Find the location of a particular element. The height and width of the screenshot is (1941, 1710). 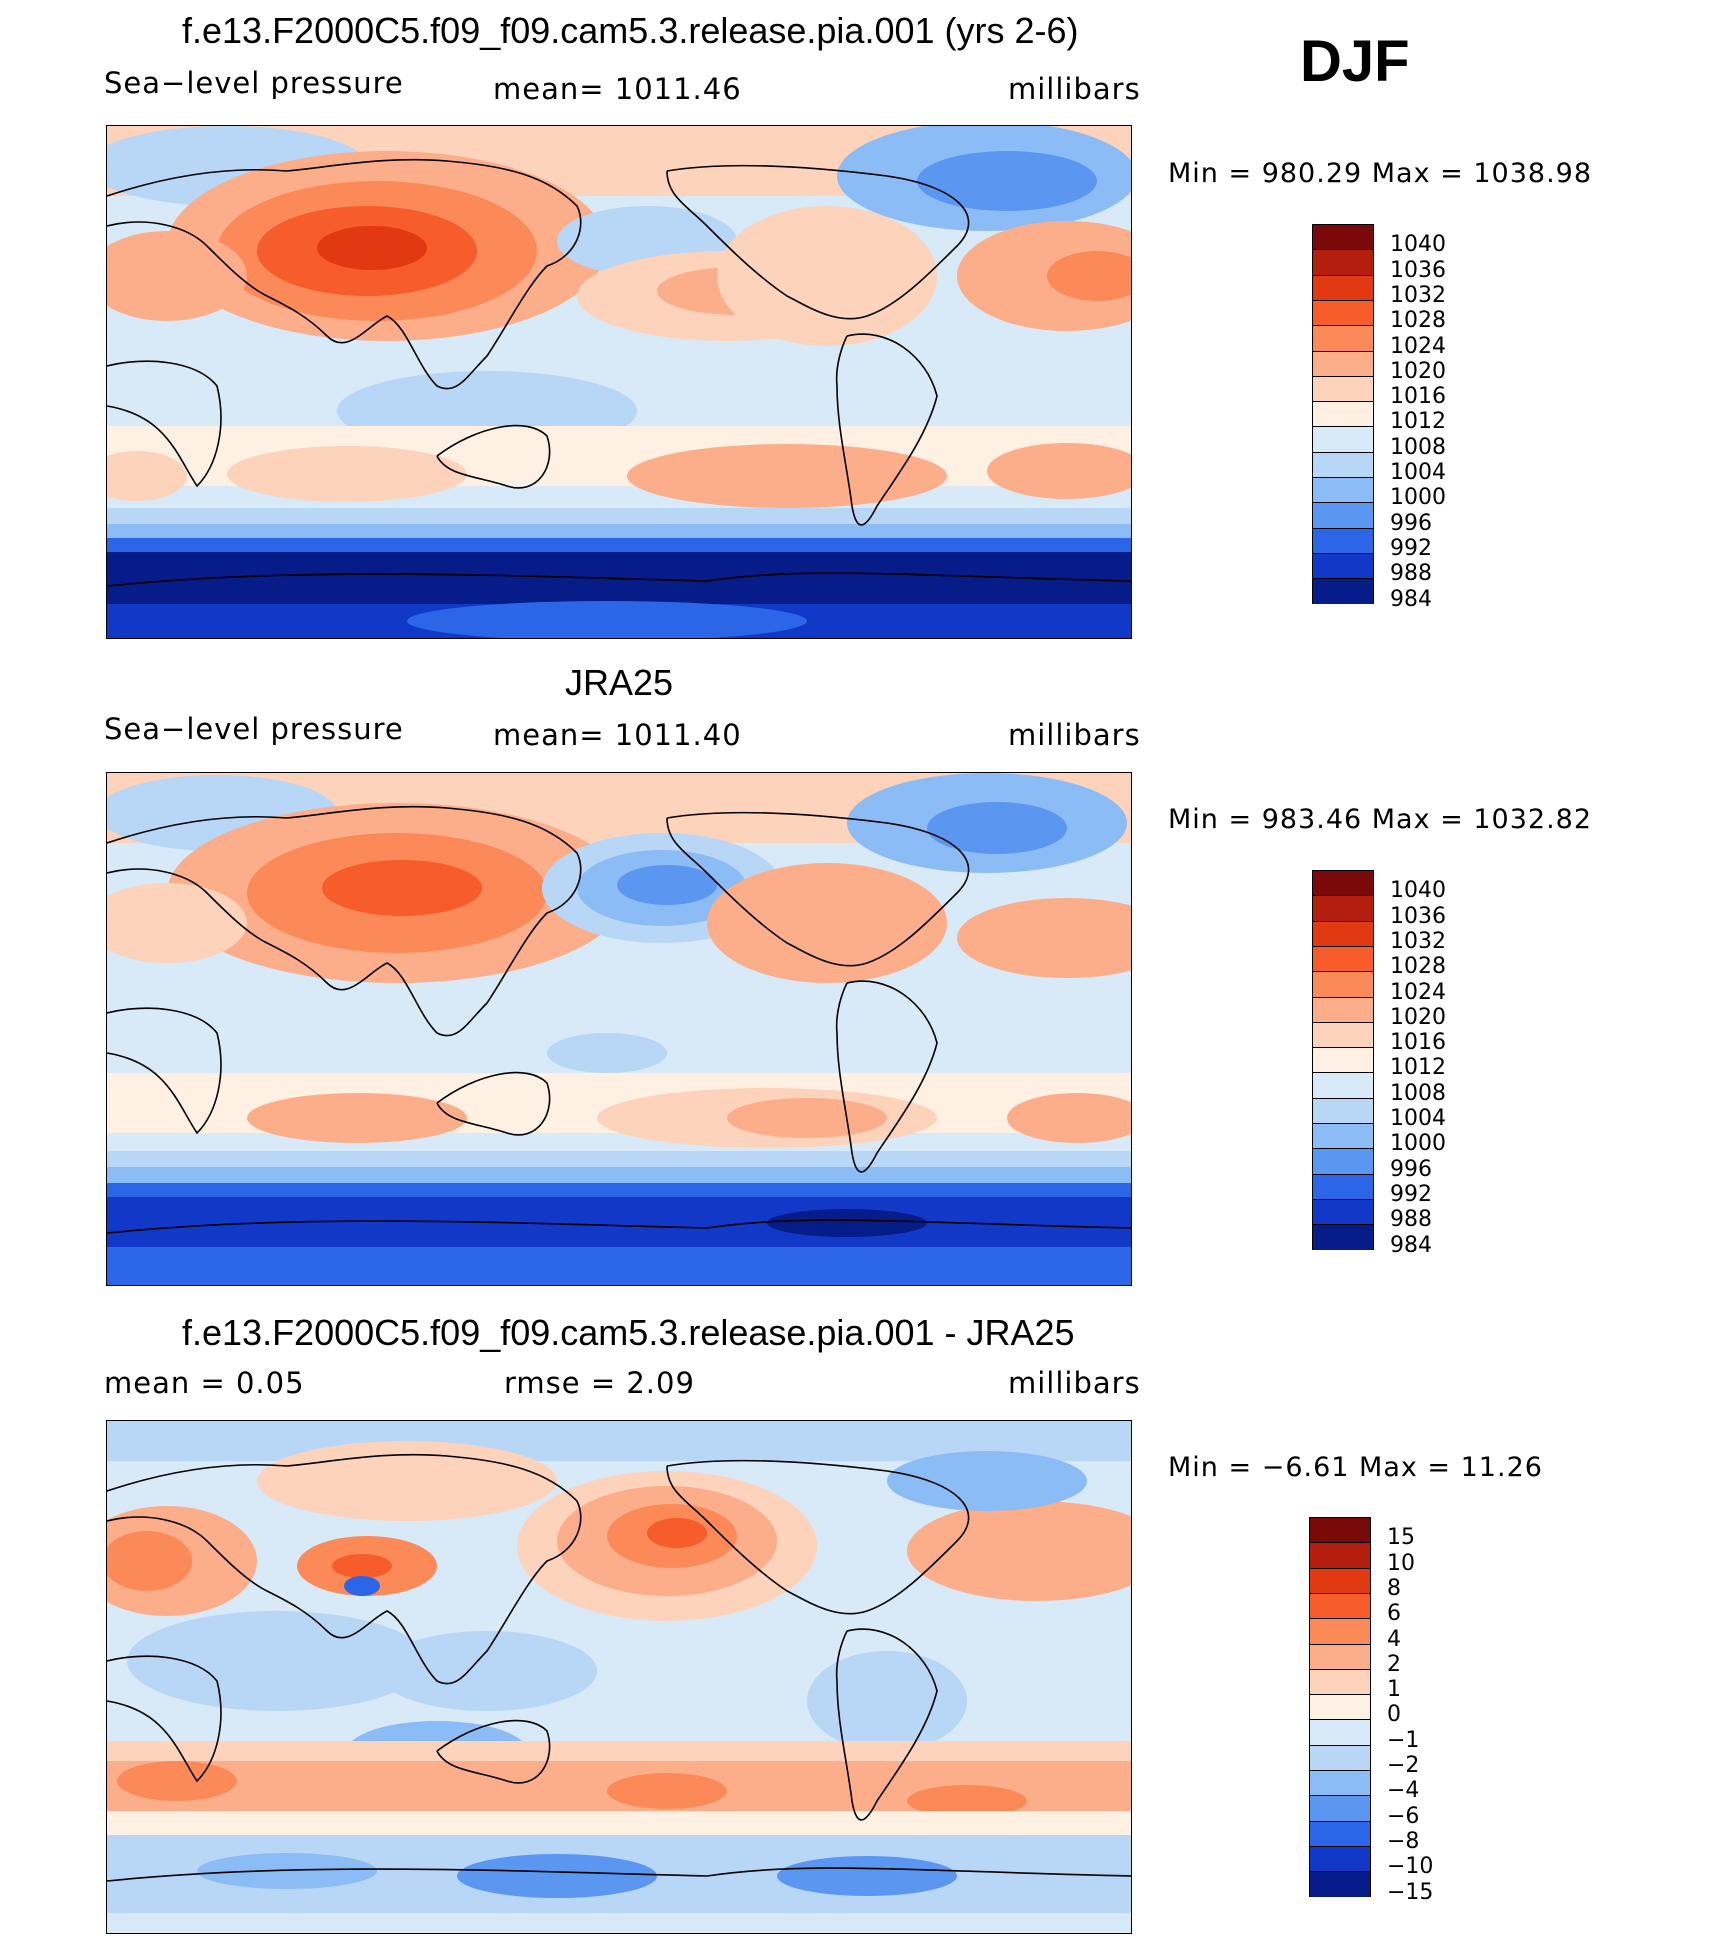

panel-2-title: JRA25 is located at coordinates (619, 682).